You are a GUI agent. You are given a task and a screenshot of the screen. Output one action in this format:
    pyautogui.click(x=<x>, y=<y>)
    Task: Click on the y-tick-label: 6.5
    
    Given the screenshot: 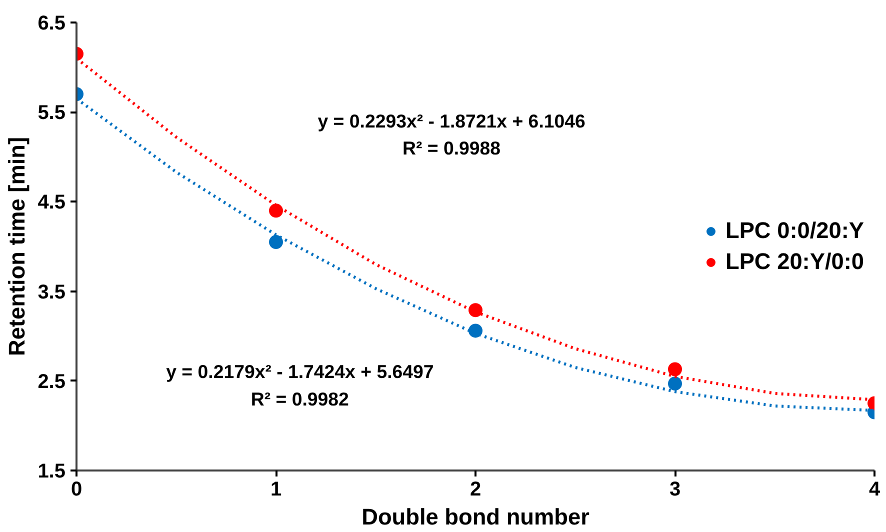 What is the action you would take?
    pyautogui.click(x=52, y=23)
    